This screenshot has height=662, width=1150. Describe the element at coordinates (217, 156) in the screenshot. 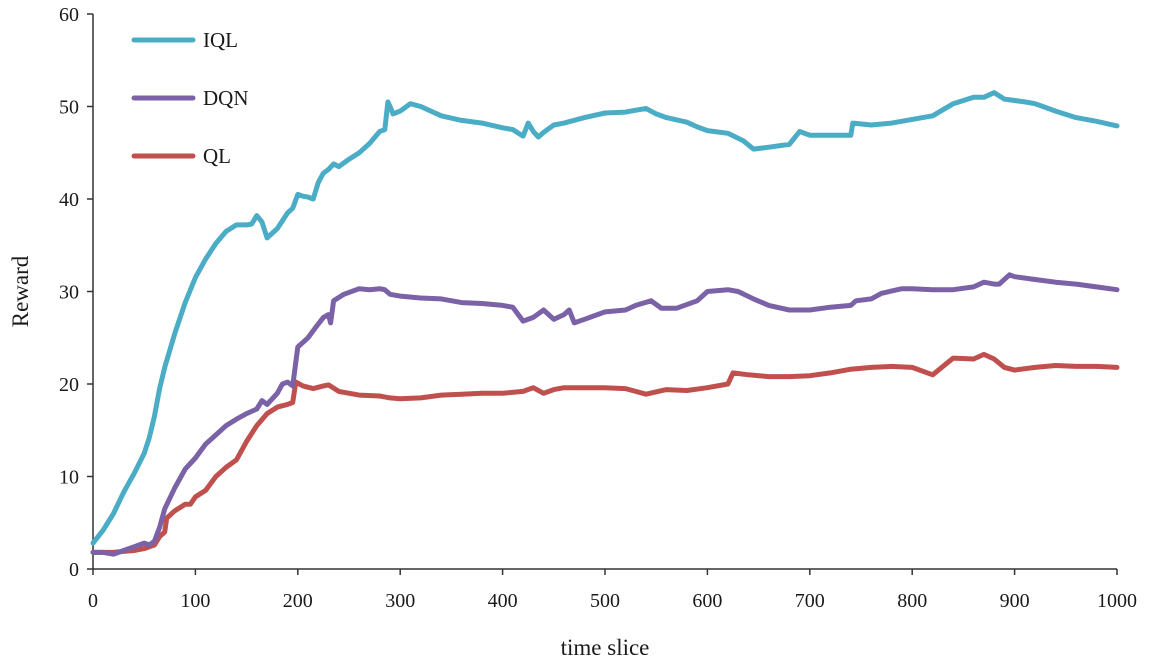

I see `legend-label-ql: QL` at that location.